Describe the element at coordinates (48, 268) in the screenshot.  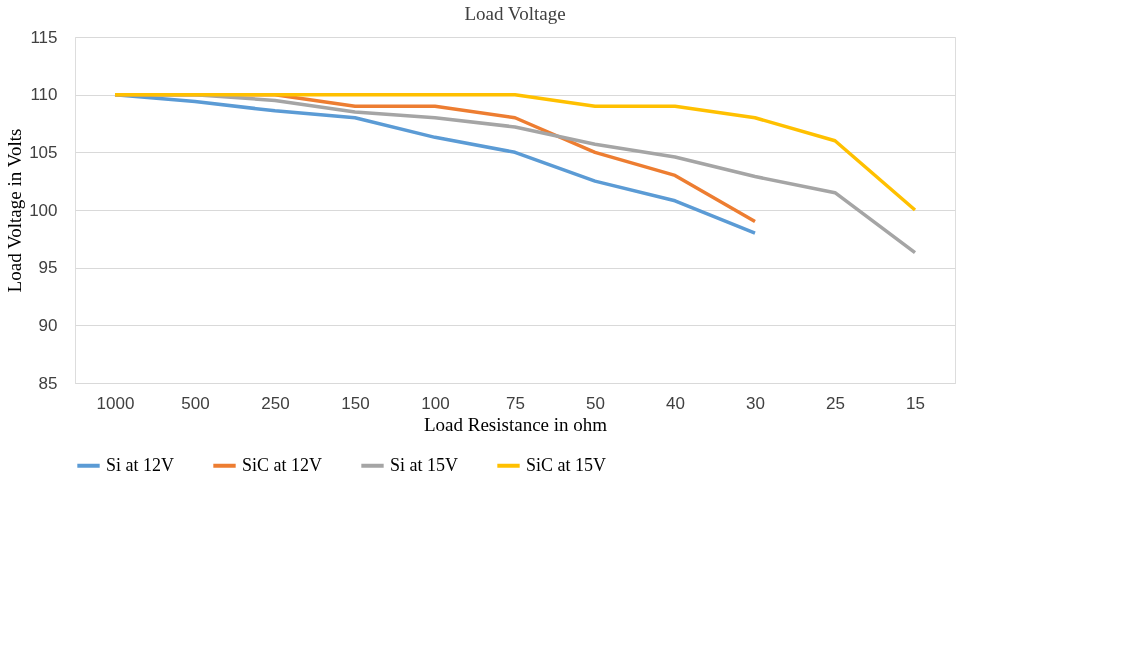
I see `y-tick-label: 95` at that location.